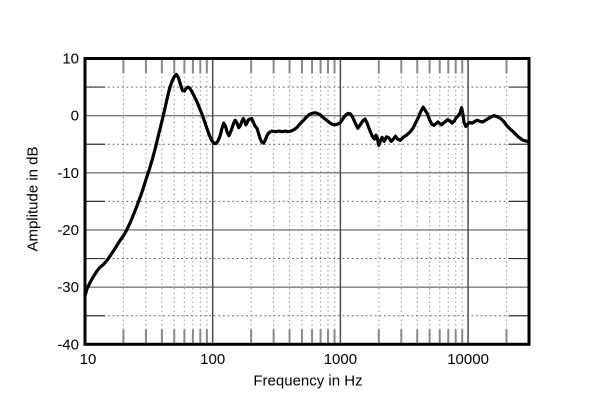 The image size is (600, 408). Describe the element at coordinates (68, 344) in the screenshot. I see `y-tick-label: -40` at that location.